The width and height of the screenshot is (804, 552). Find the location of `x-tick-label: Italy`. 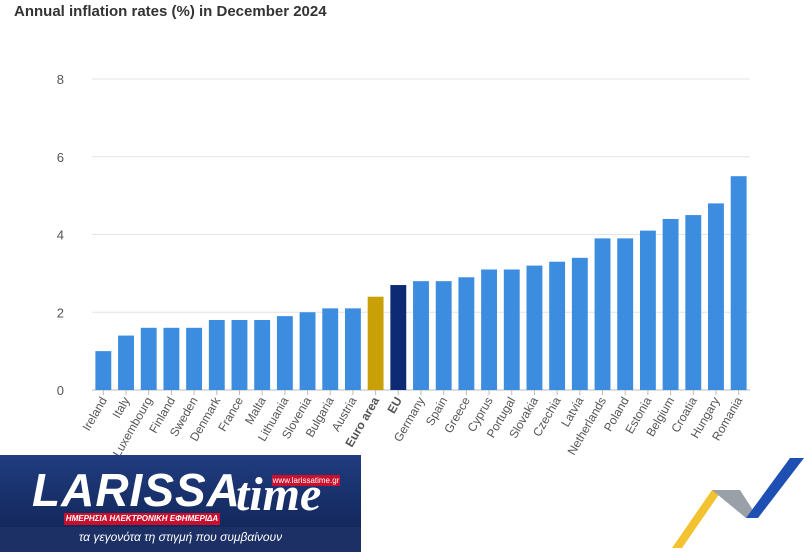

x-tick-label: Italy is located at coordinates (121, 408).